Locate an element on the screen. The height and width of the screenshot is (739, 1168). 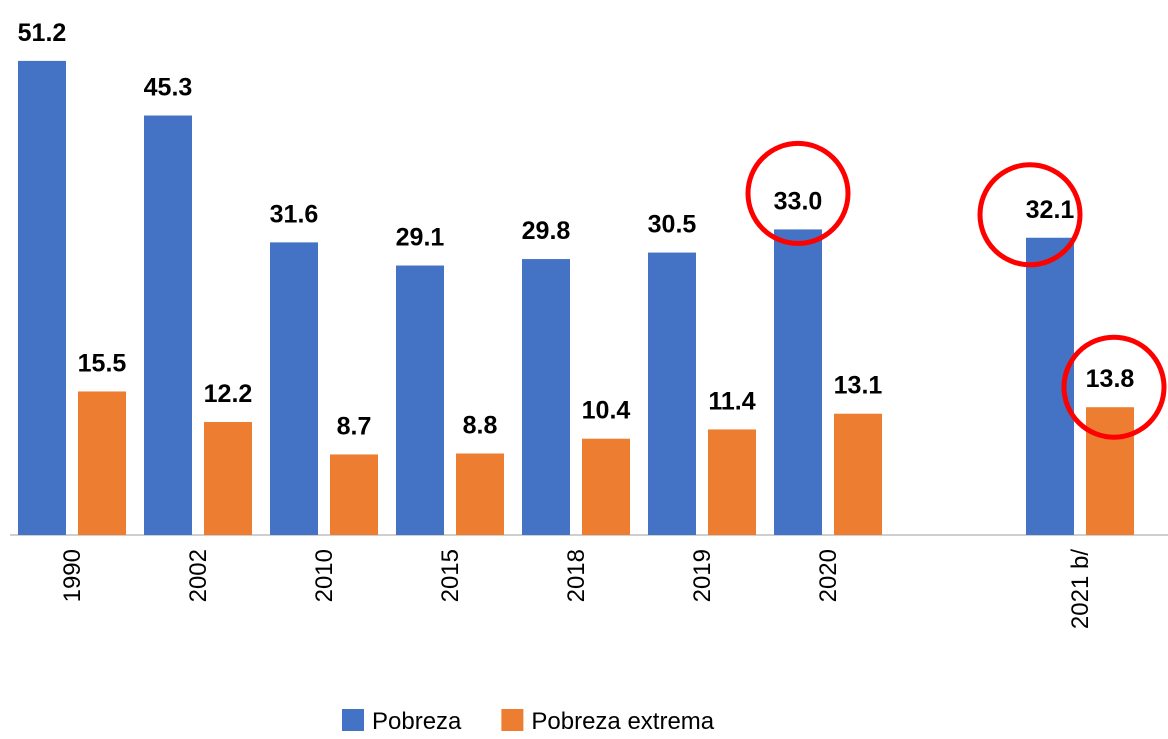
value-label: 12.2 is located at coordinates (228, 394).